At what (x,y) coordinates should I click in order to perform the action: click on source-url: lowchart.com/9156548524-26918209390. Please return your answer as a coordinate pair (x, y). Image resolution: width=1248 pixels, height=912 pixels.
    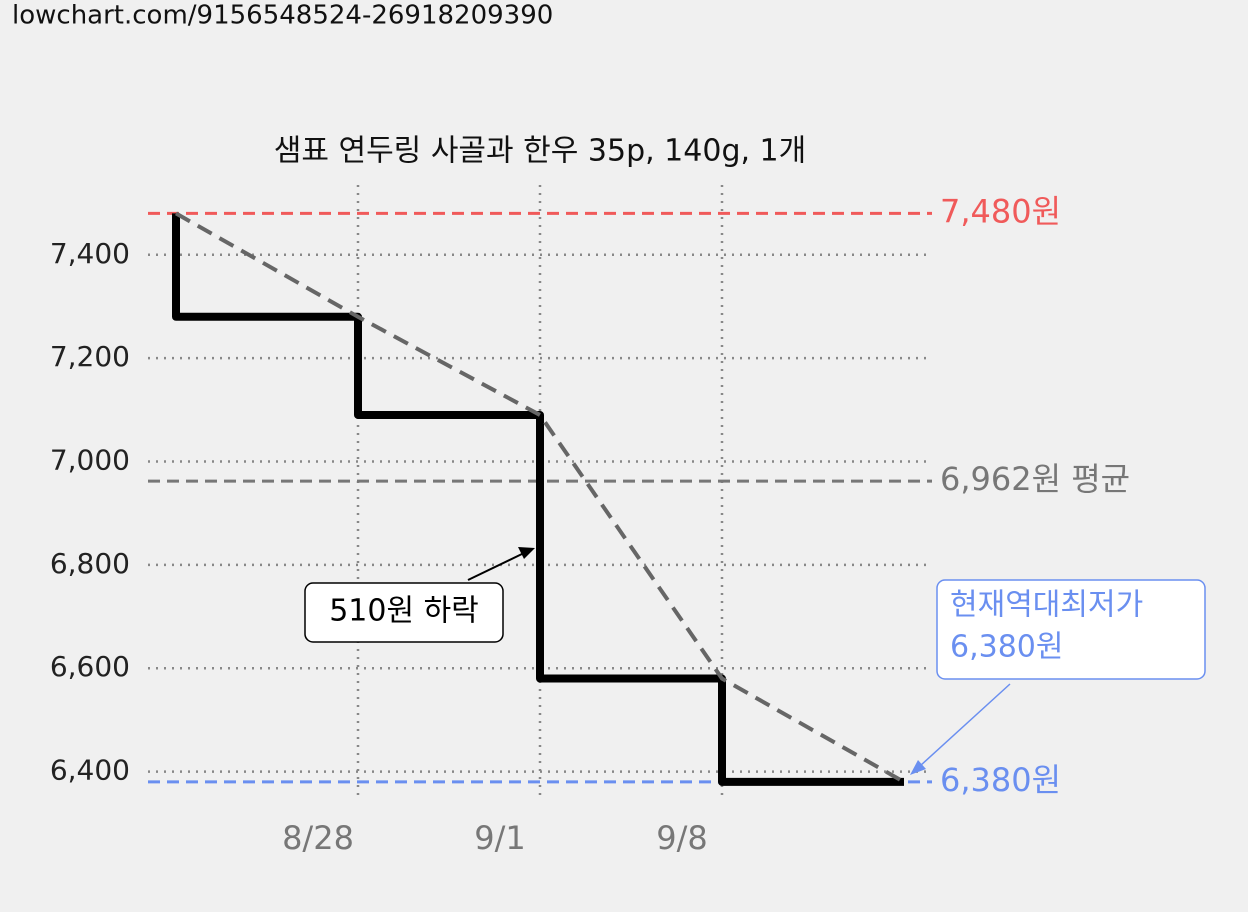
    Looking at the image, I should click on (282, 16).